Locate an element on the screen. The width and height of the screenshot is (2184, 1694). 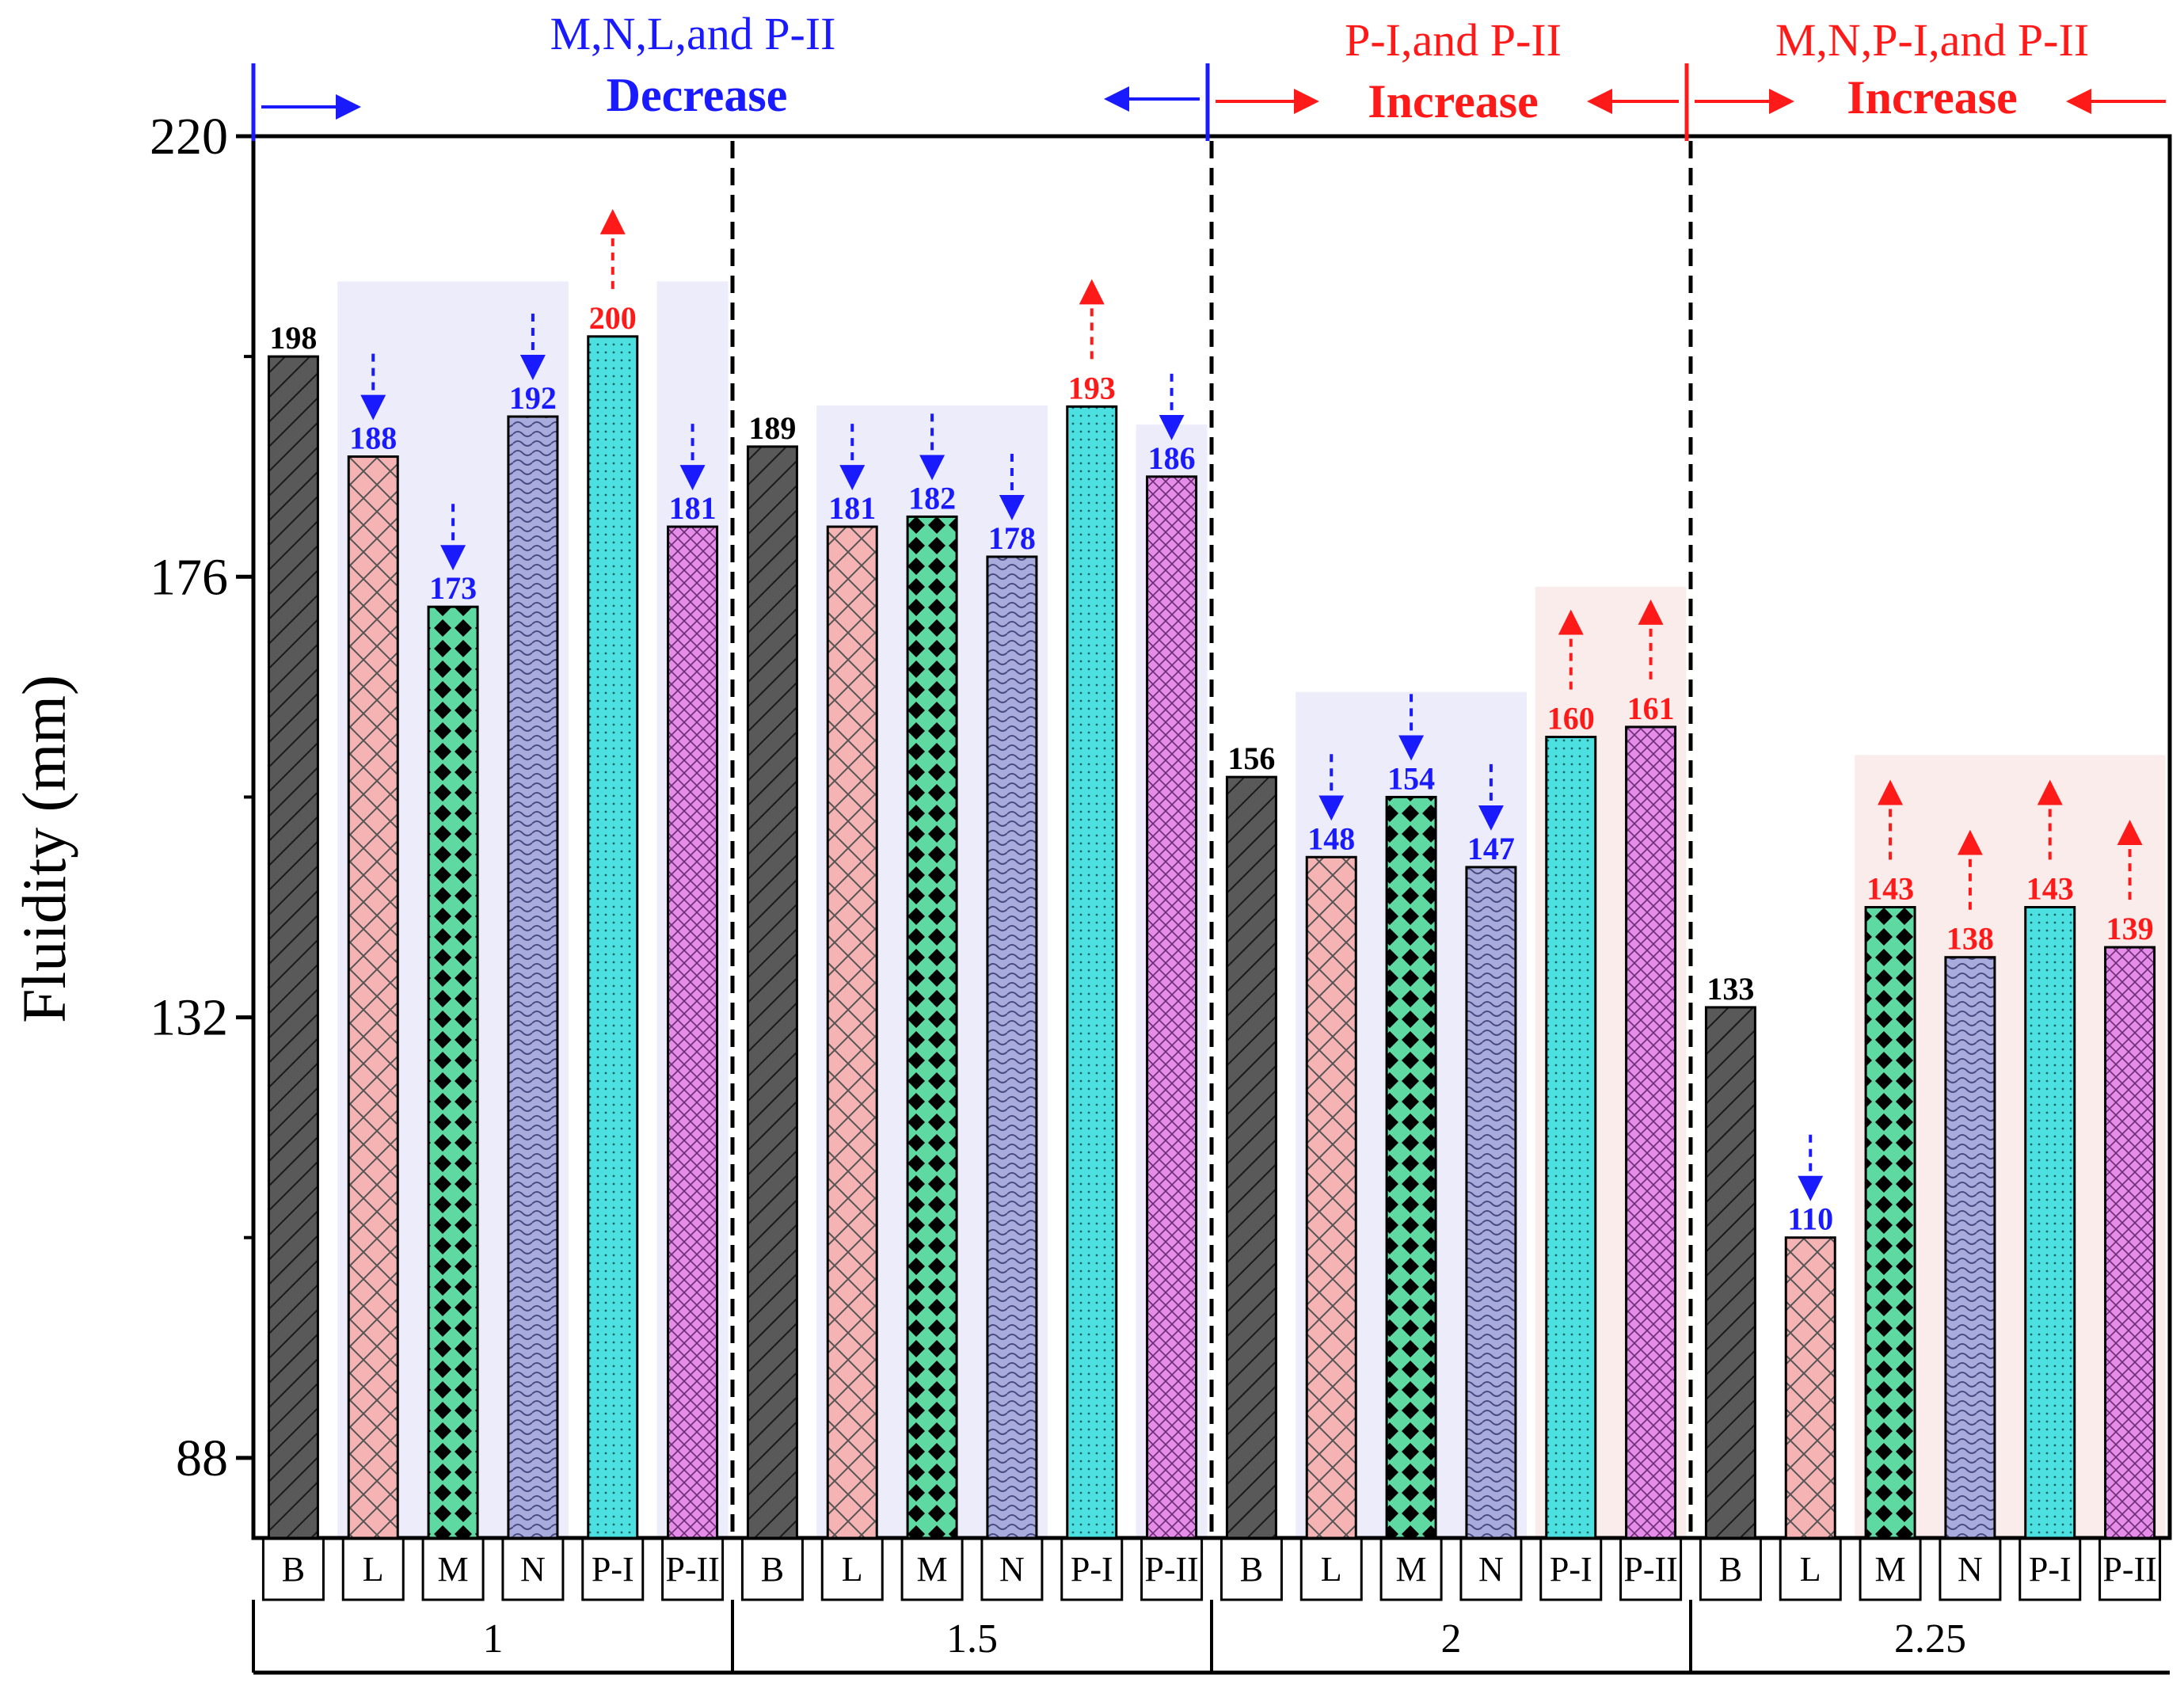
category-label-1-N: N is located at coordinates (533, 1570).